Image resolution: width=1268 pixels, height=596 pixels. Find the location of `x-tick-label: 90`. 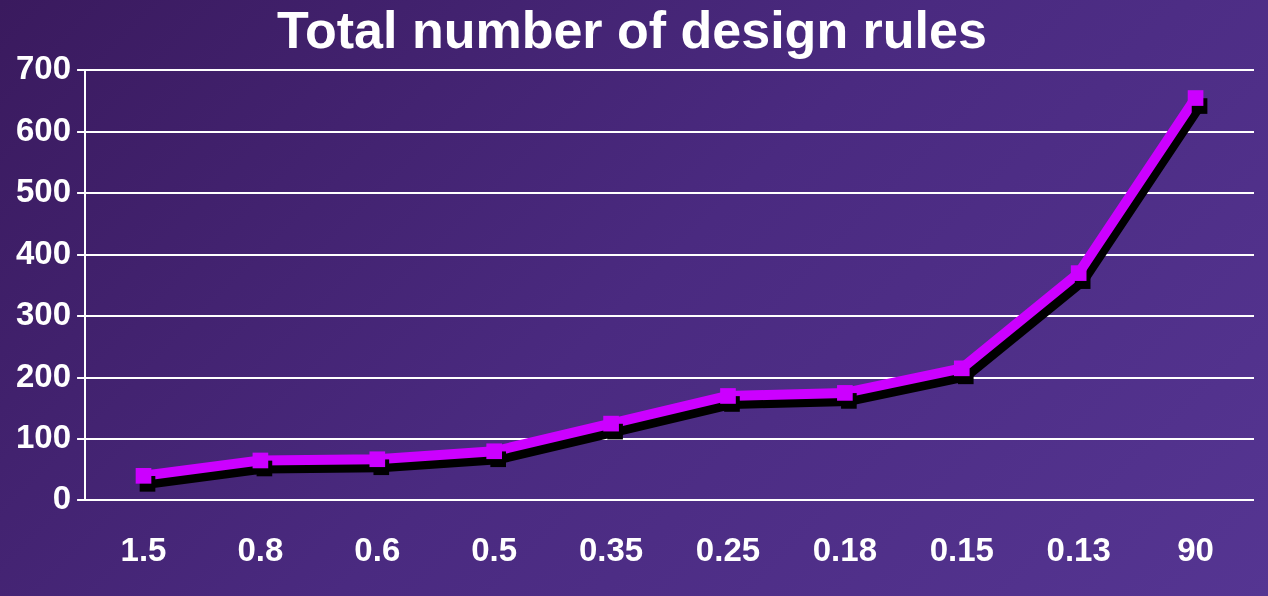

x-tick-label: 90 is located at coordinates (1195, 550).